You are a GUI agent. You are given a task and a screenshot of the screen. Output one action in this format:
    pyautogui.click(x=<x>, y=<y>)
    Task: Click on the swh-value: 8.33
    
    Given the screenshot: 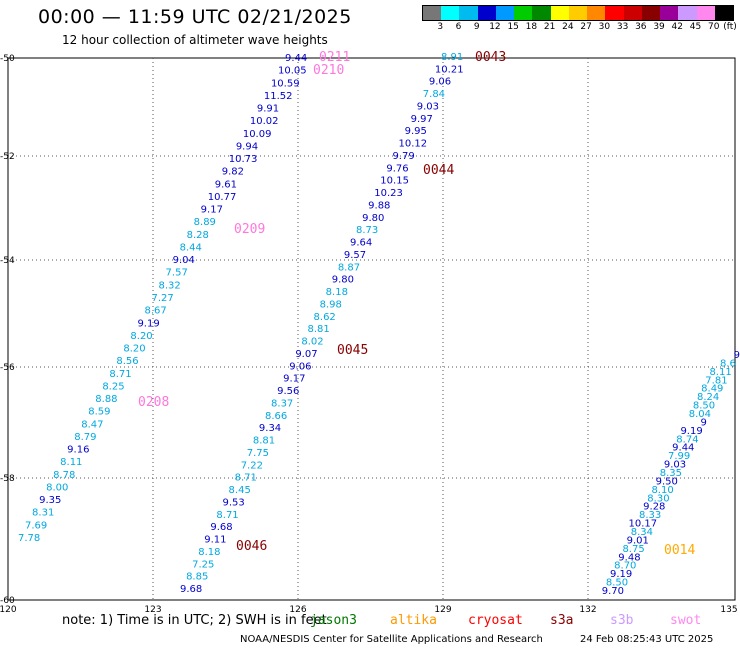 What is the action you would take?
    pyautogui.click(x=650, y=515)
    